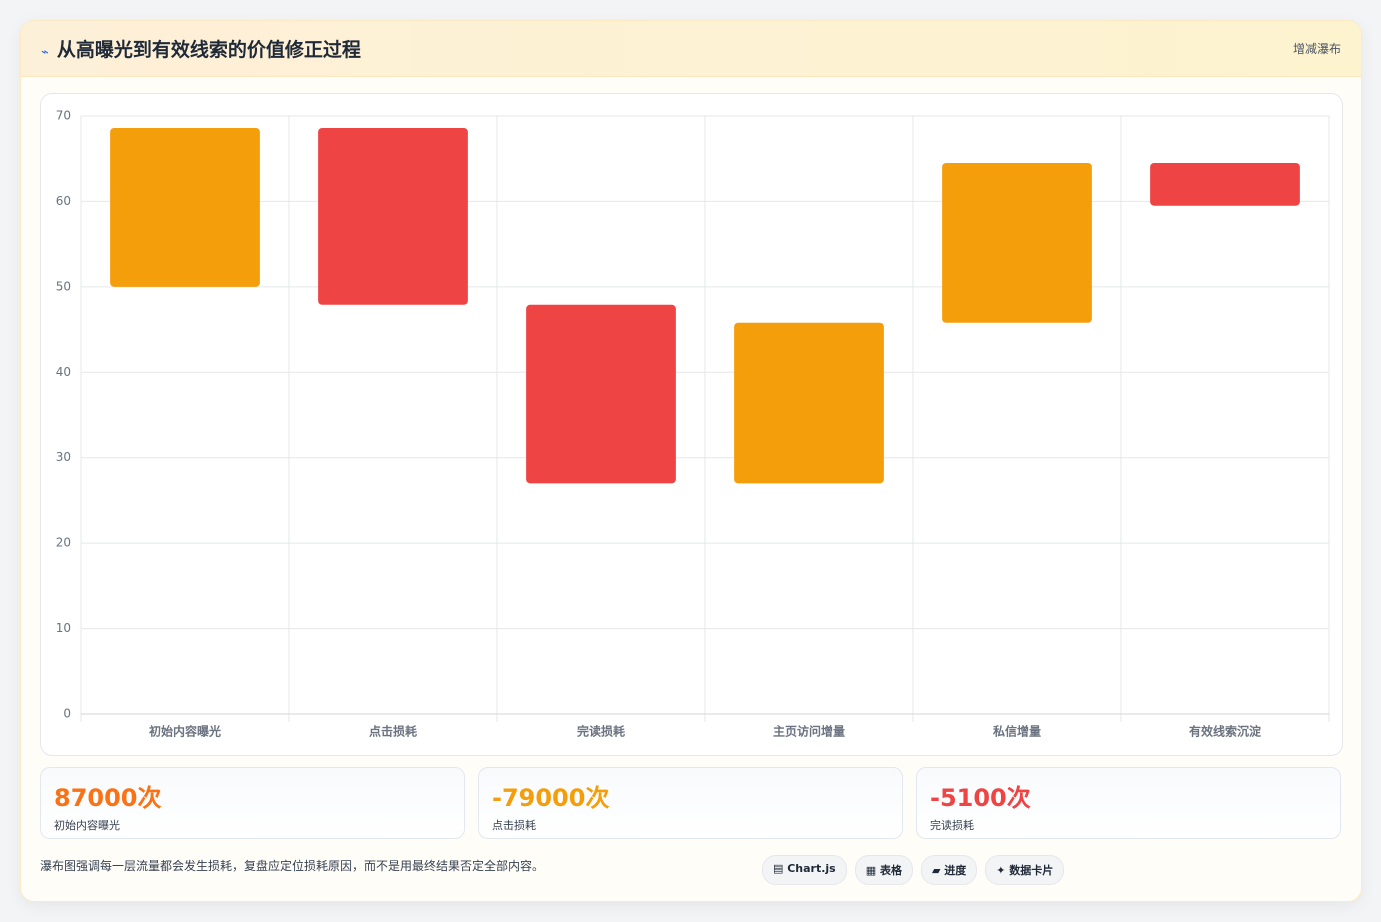 Image resolution: width=1381 pixels, height=922 pixels. I want to click on y-tick-label: 40, so click(63, 372).